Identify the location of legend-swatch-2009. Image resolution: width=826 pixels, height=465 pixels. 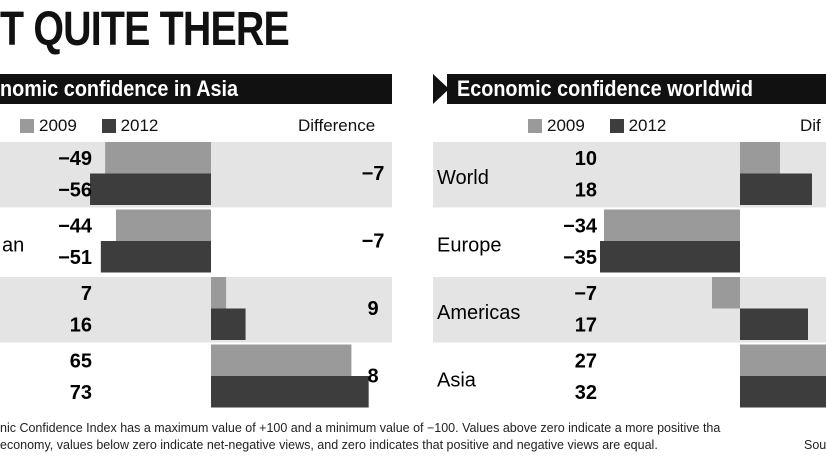
(27, 126).